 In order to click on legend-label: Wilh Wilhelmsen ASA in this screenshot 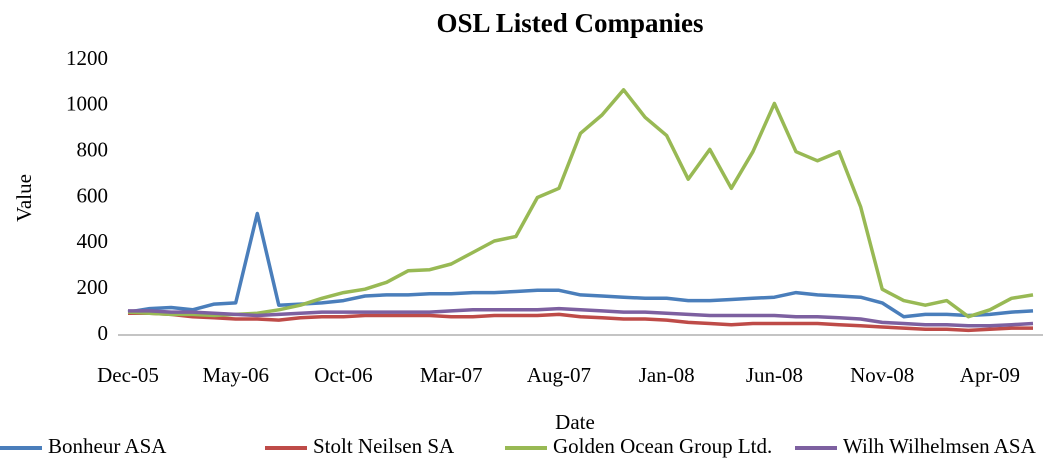, I will do `click(940, 446)`.